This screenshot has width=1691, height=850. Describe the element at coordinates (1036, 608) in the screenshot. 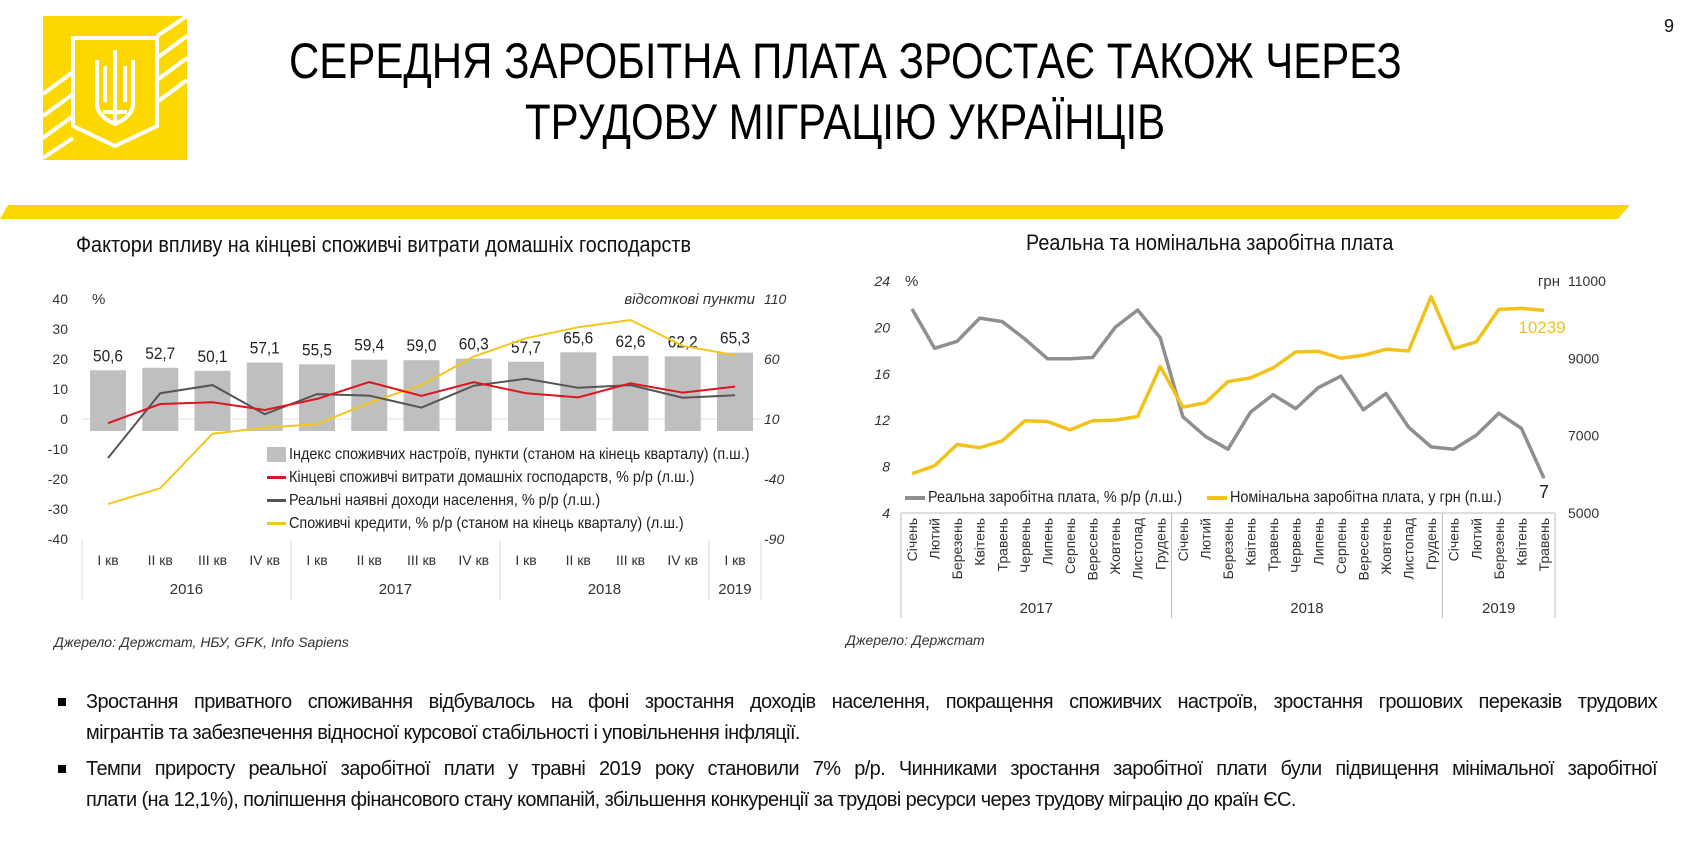

I see `x-axis-year-label: 2017` at that location.